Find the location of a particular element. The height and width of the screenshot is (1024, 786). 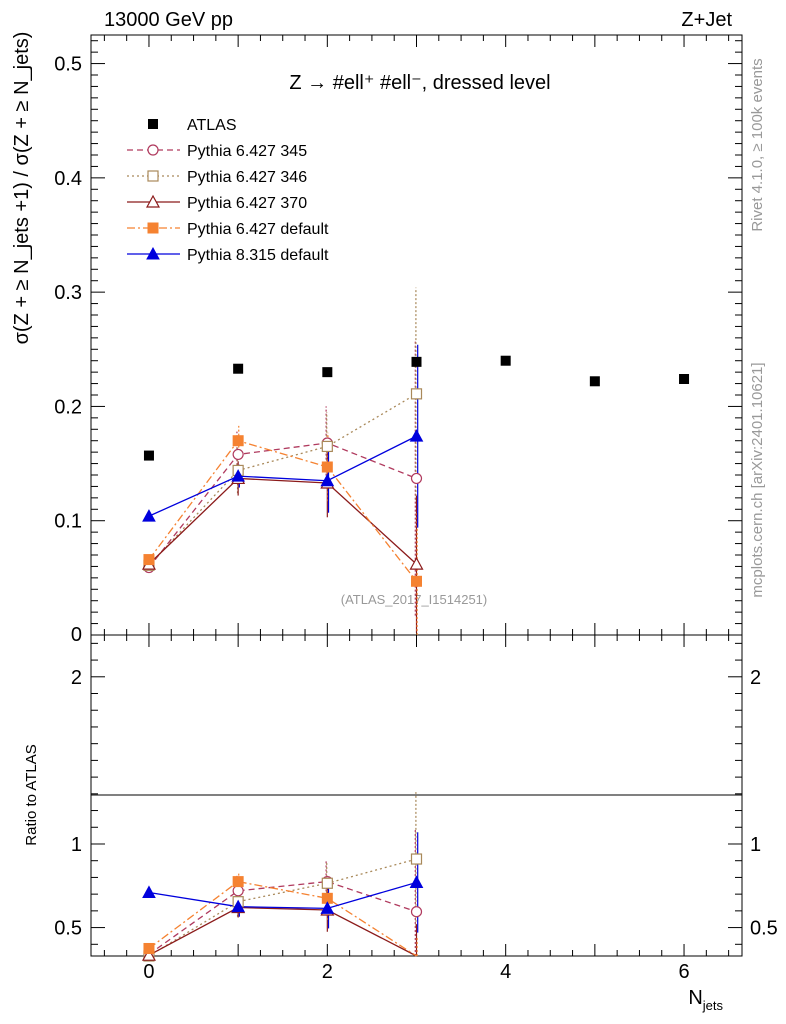

header-left: 13000 GeV pp is located at coordinates (168, 20).